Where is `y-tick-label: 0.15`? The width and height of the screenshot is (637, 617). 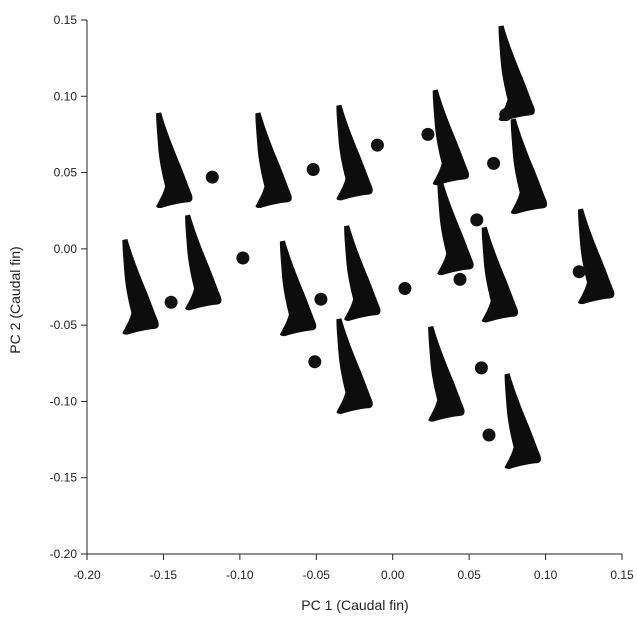
y-tick-label: 0.15 is located at coordinates (66, 20).